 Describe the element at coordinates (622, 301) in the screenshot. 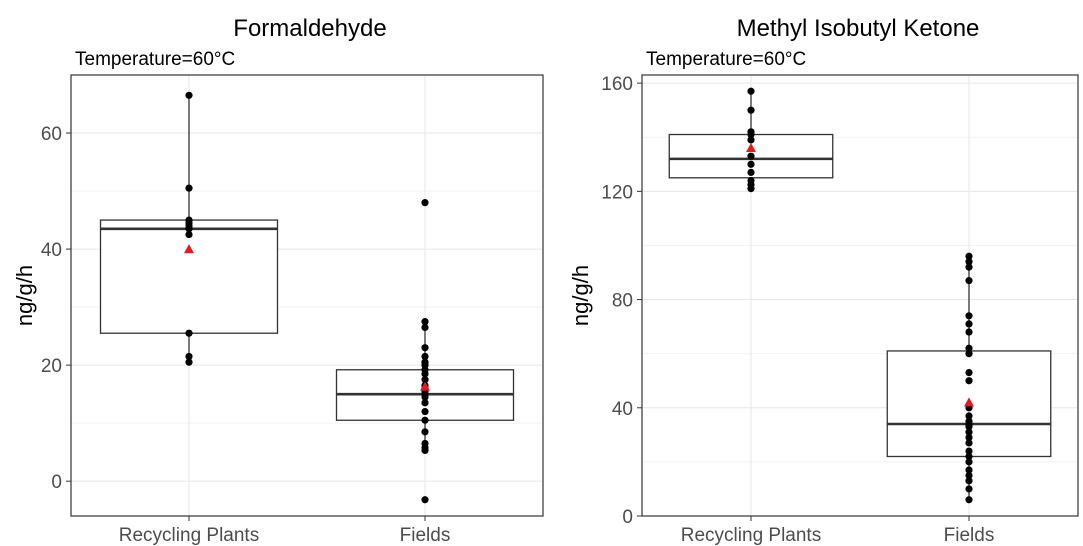

I see `y-tick-label: 80` at that location.